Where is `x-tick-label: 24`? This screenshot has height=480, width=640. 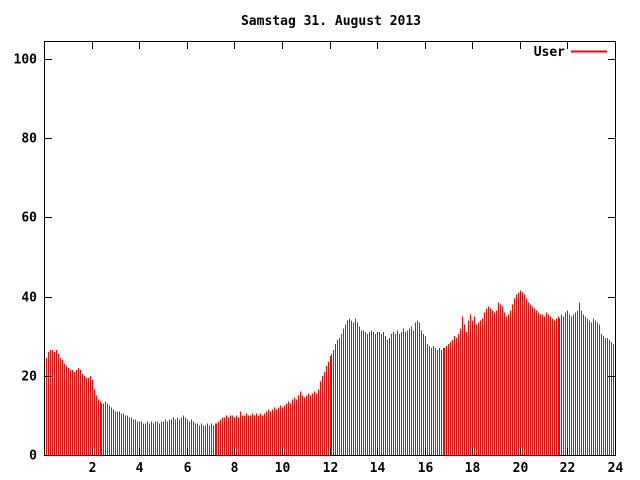 x-tick-label: 24 is located at coordinates (616, 468).